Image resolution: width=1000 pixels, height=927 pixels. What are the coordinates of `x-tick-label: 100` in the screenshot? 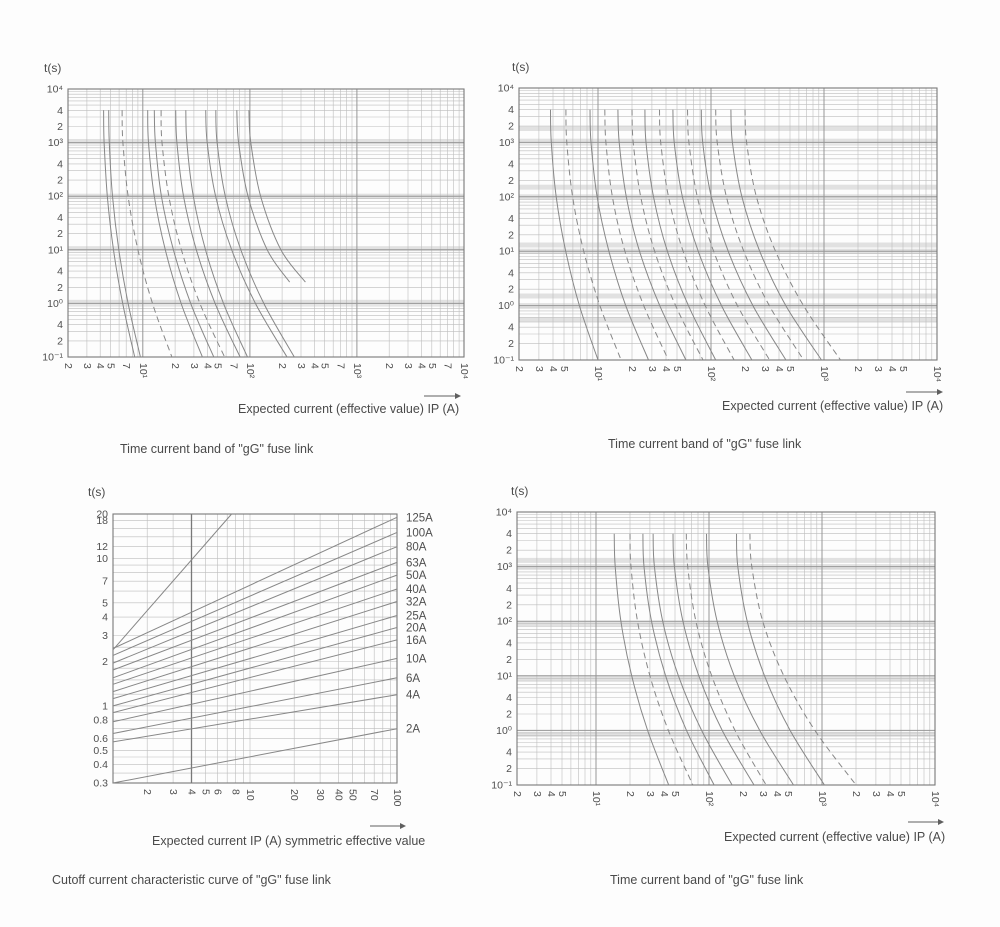 It's located at (397, 798).